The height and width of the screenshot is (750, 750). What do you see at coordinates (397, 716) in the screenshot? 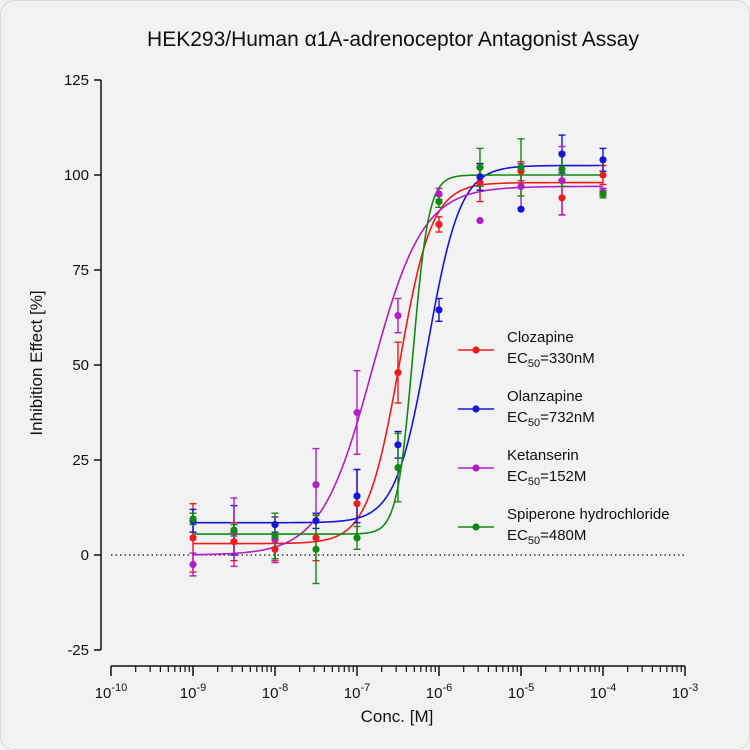
I see `x-axis-label: Conc. [M]` at bounding box center [397, 716].